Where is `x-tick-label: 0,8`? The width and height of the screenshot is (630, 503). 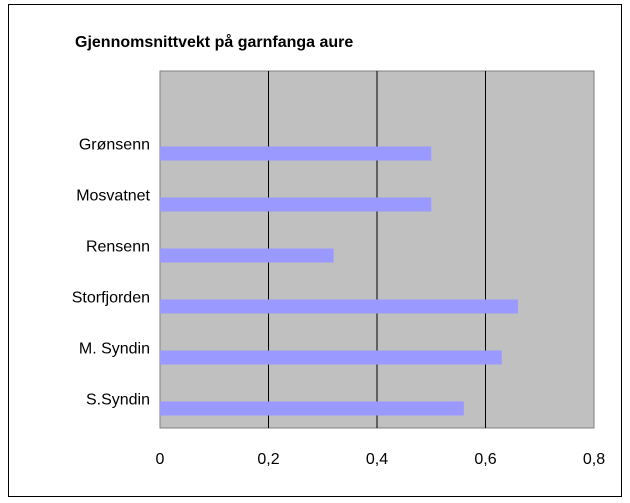
x-tick-label: 0,8 is located at coordinates (594, 459).